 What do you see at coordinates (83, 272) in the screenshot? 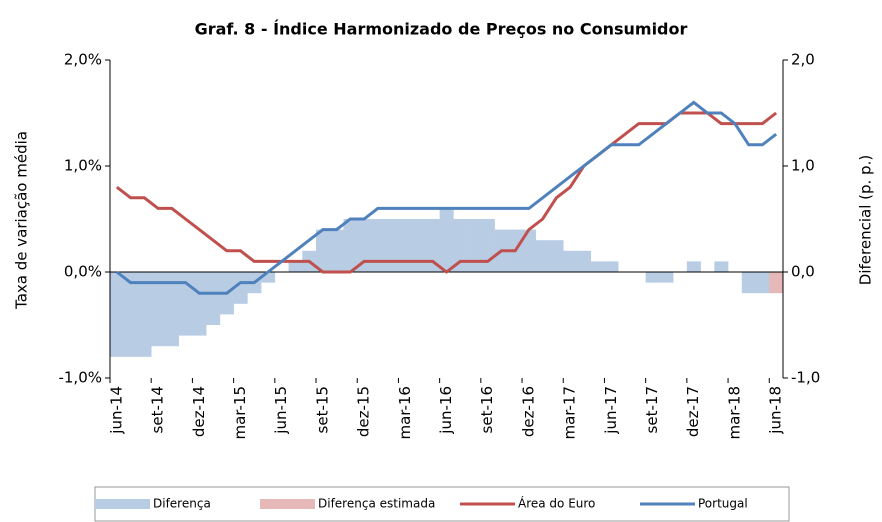
I see `y-tick-label: 0,0%` at bounding box center [83, 272].